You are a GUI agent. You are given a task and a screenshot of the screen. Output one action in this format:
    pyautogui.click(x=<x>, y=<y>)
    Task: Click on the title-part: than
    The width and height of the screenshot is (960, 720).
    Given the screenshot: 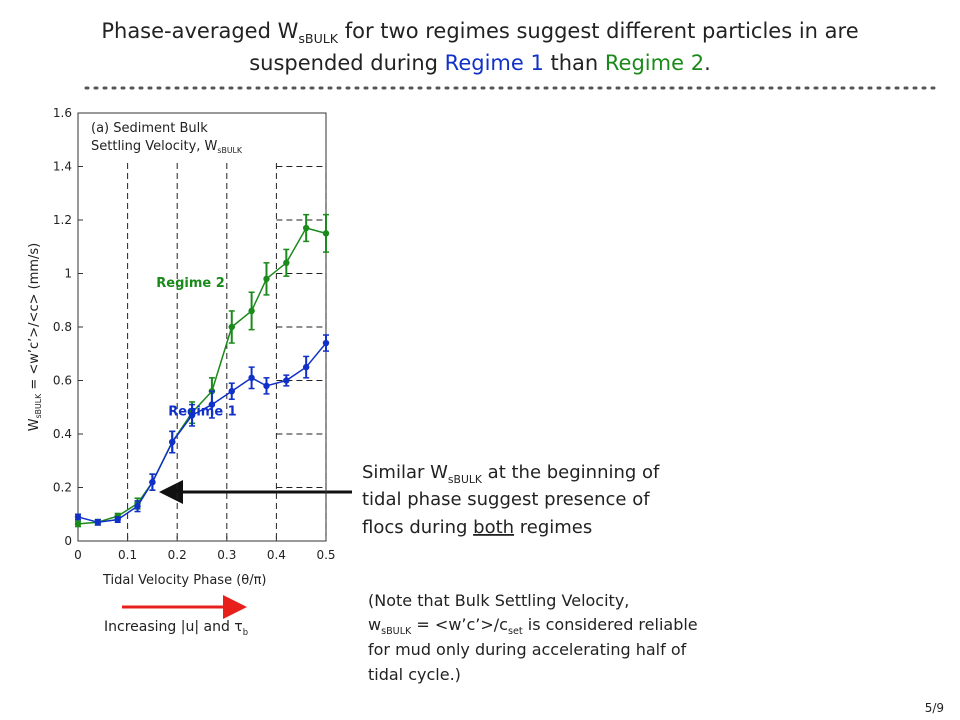 What is the action you would take?
    pyautogui.click(x=574, y=63)
    